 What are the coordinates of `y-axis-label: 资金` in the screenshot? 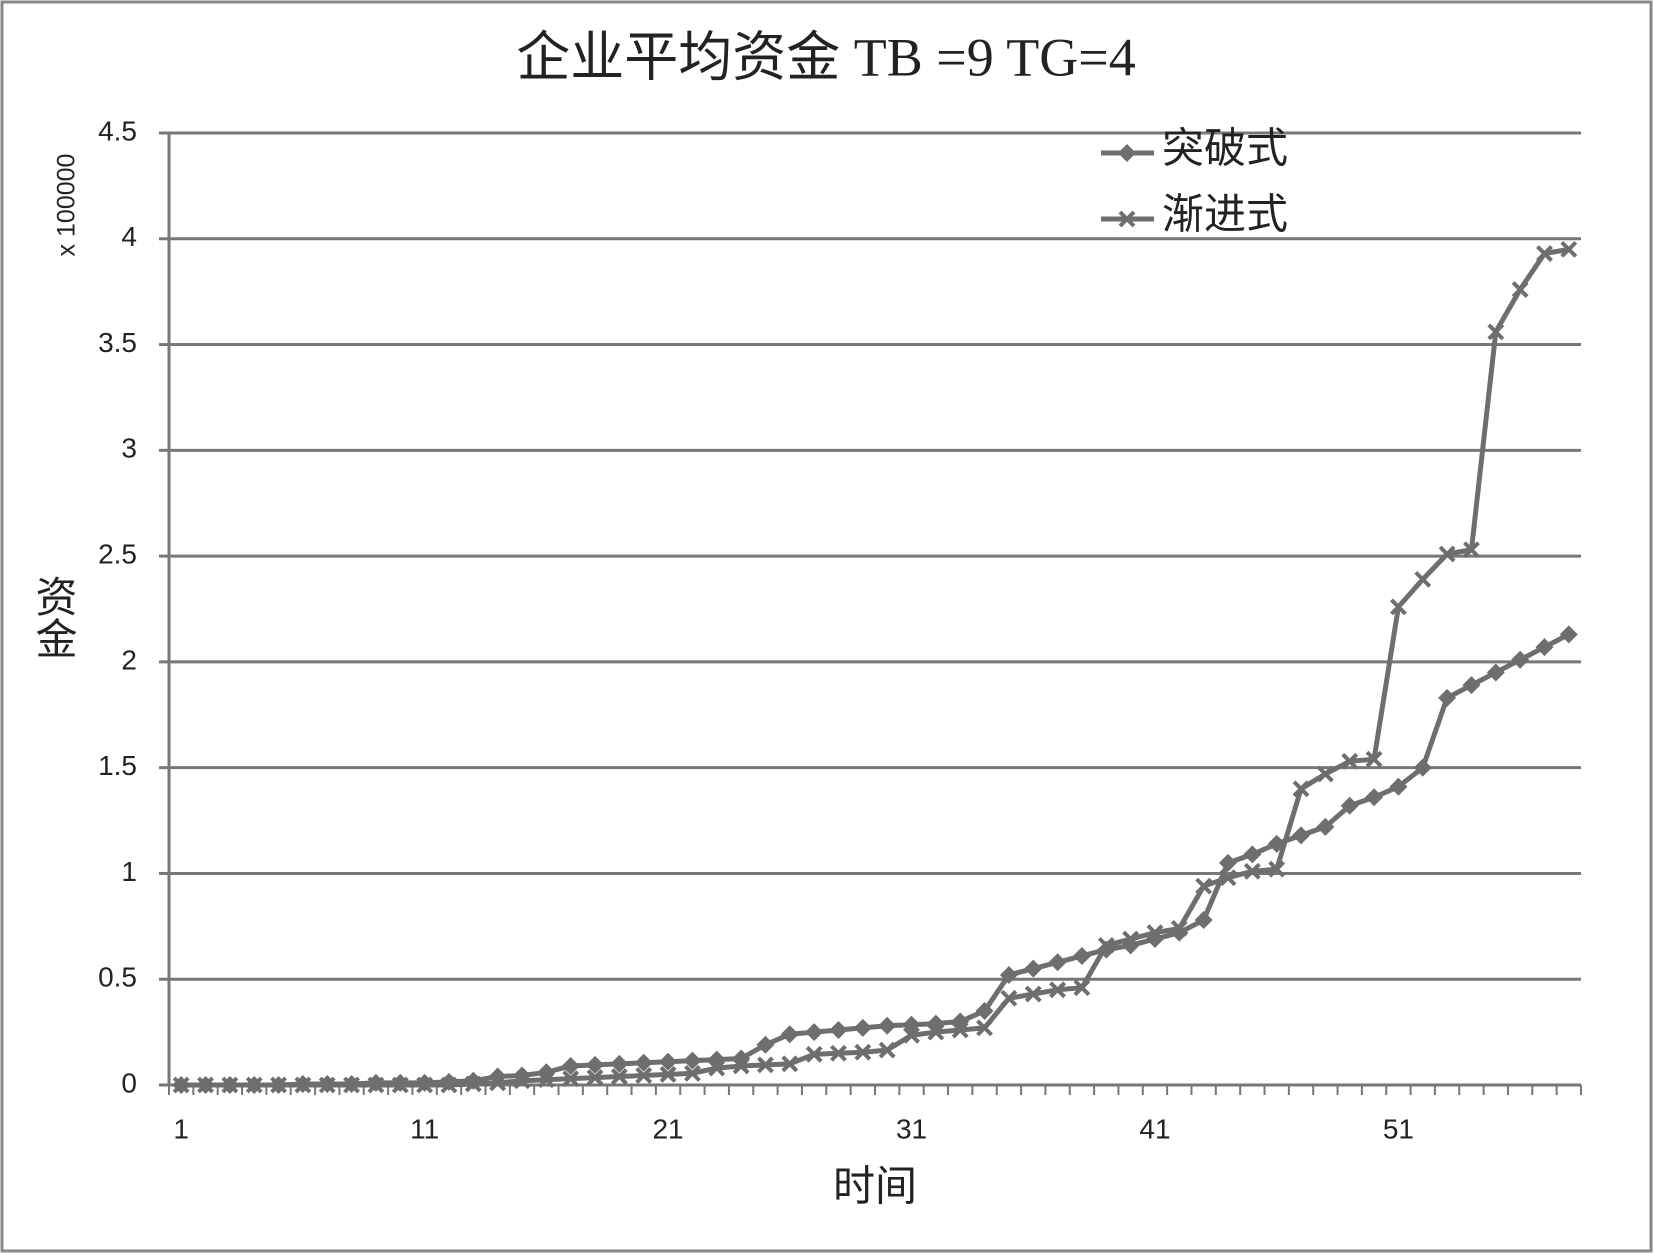 It's located at (52, 617).